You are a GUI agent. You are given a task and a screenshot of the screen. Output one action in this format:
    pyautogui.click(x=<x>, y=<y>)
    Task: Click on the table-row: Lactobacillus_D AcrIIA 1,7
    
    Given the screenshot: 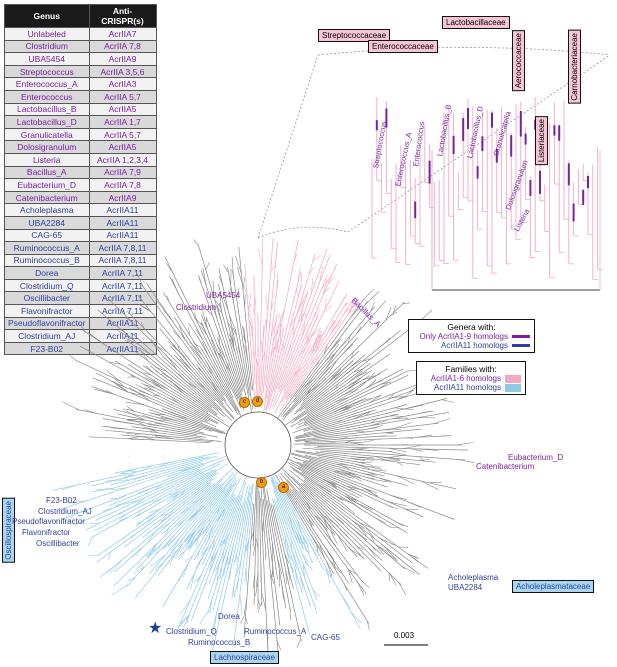 What is the action you would take?
    pyautogui.click(x=80, y=122)
    